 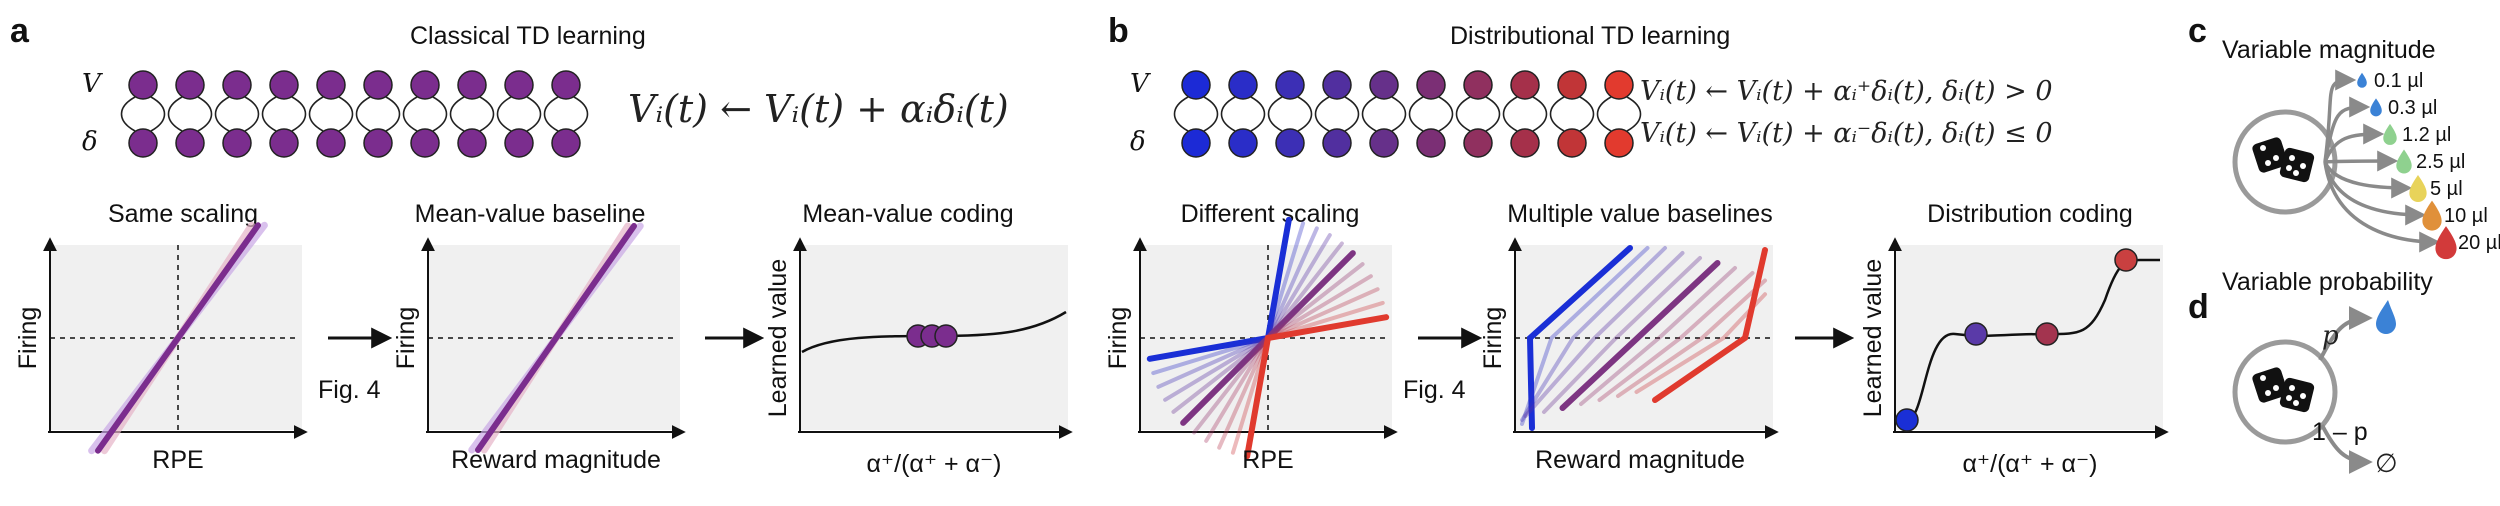 I want to click on panel-b-v-label: V, so click(x=1140, y=84).